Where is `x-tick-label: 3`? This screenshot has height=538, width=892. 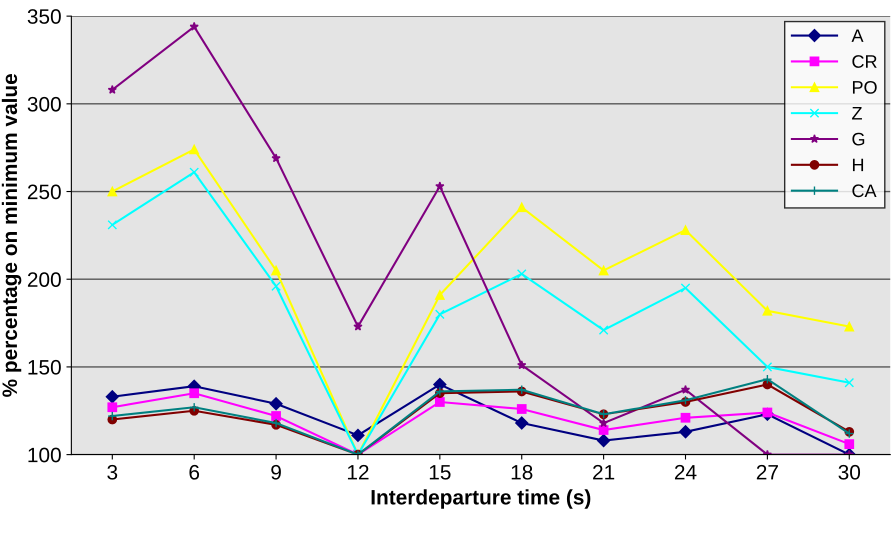 x-tick-label: 3 is located at coordinates (112, 472).